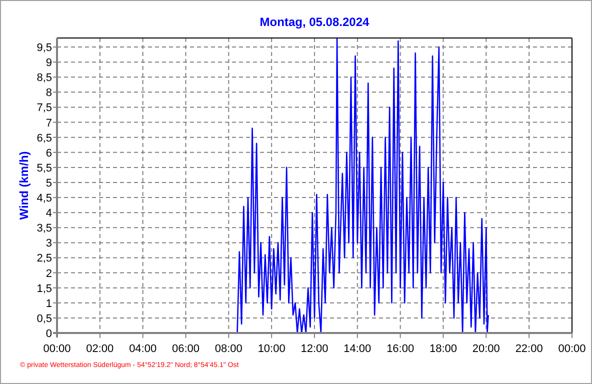 Image resolution: width=592 pixels, height=384 pixels. What do you see at coordinates (400, 349) in the screenshot?
I see `x-tick-label: 16:00` at bounding box center [400, 349].